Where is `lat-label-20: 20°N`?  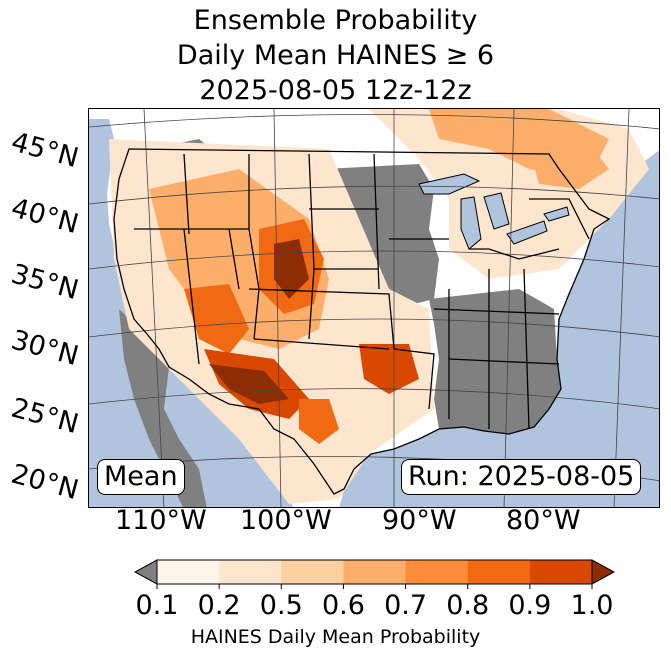
lat-label-20: 20°N is located at coordinates (44, 482).